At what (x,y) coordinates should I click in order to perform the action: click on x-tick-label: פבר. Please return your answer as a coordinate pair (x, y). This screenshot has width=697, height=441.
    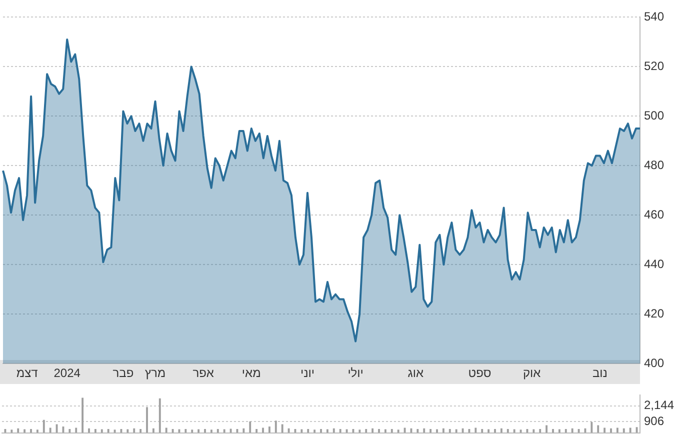
    Looking at the image, I should click on (123, 373).